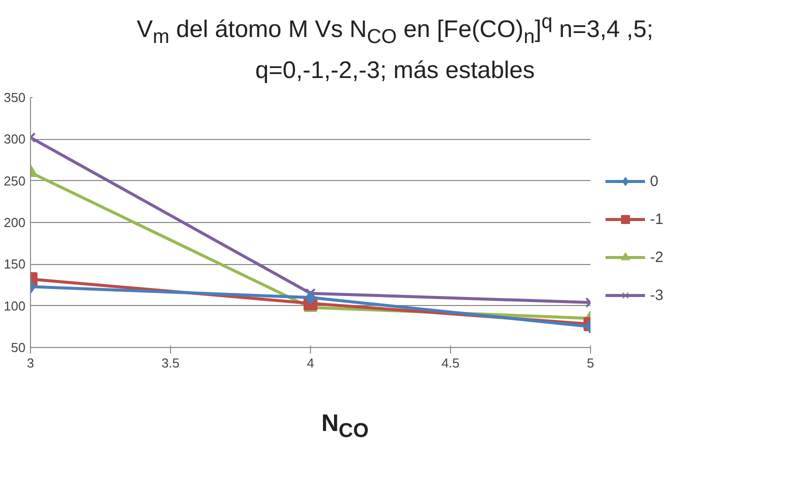 The image size is (811, 484). What do you see at coordinates (170, 363) in the screenshot?
I see `x-tick-label: 3.5` at bounding box center [170, 363].